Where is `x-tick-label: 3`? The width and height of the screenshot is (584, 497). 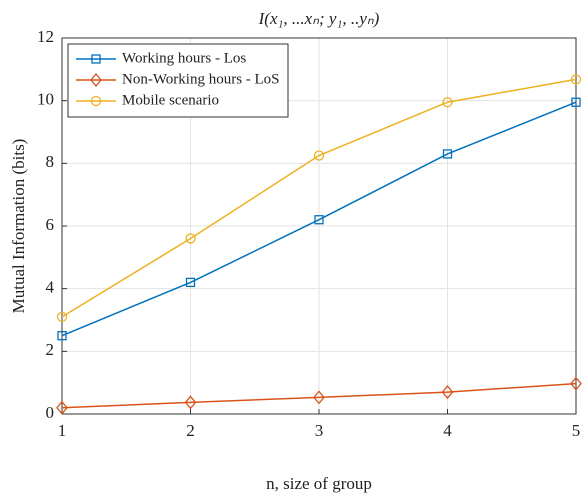 x-tick-label: 3 is located at coordinates (319, 430).